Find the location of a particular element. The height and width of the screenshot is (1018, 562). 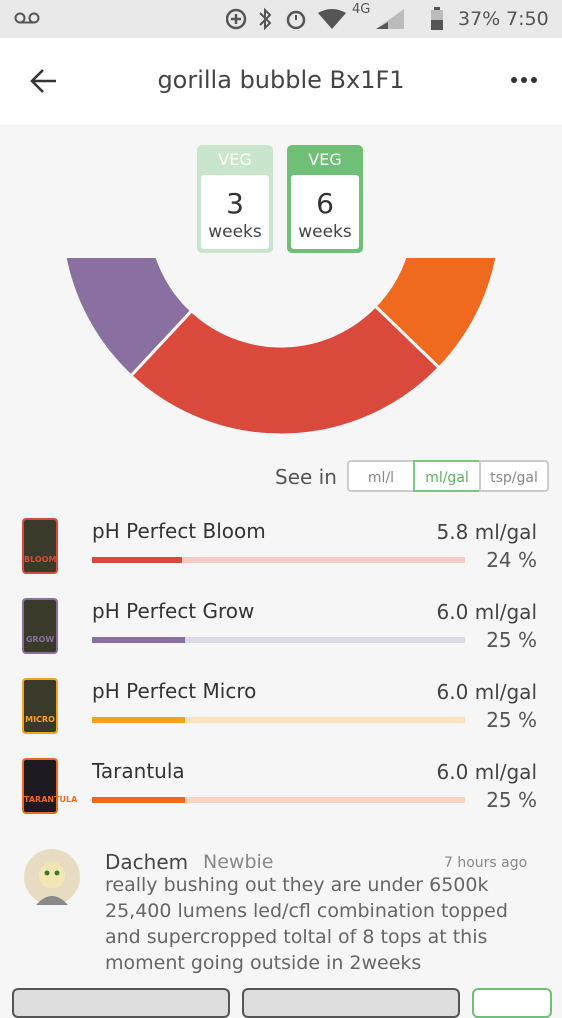

stage-box: 3 weeks is located at coordinates (235, 212).